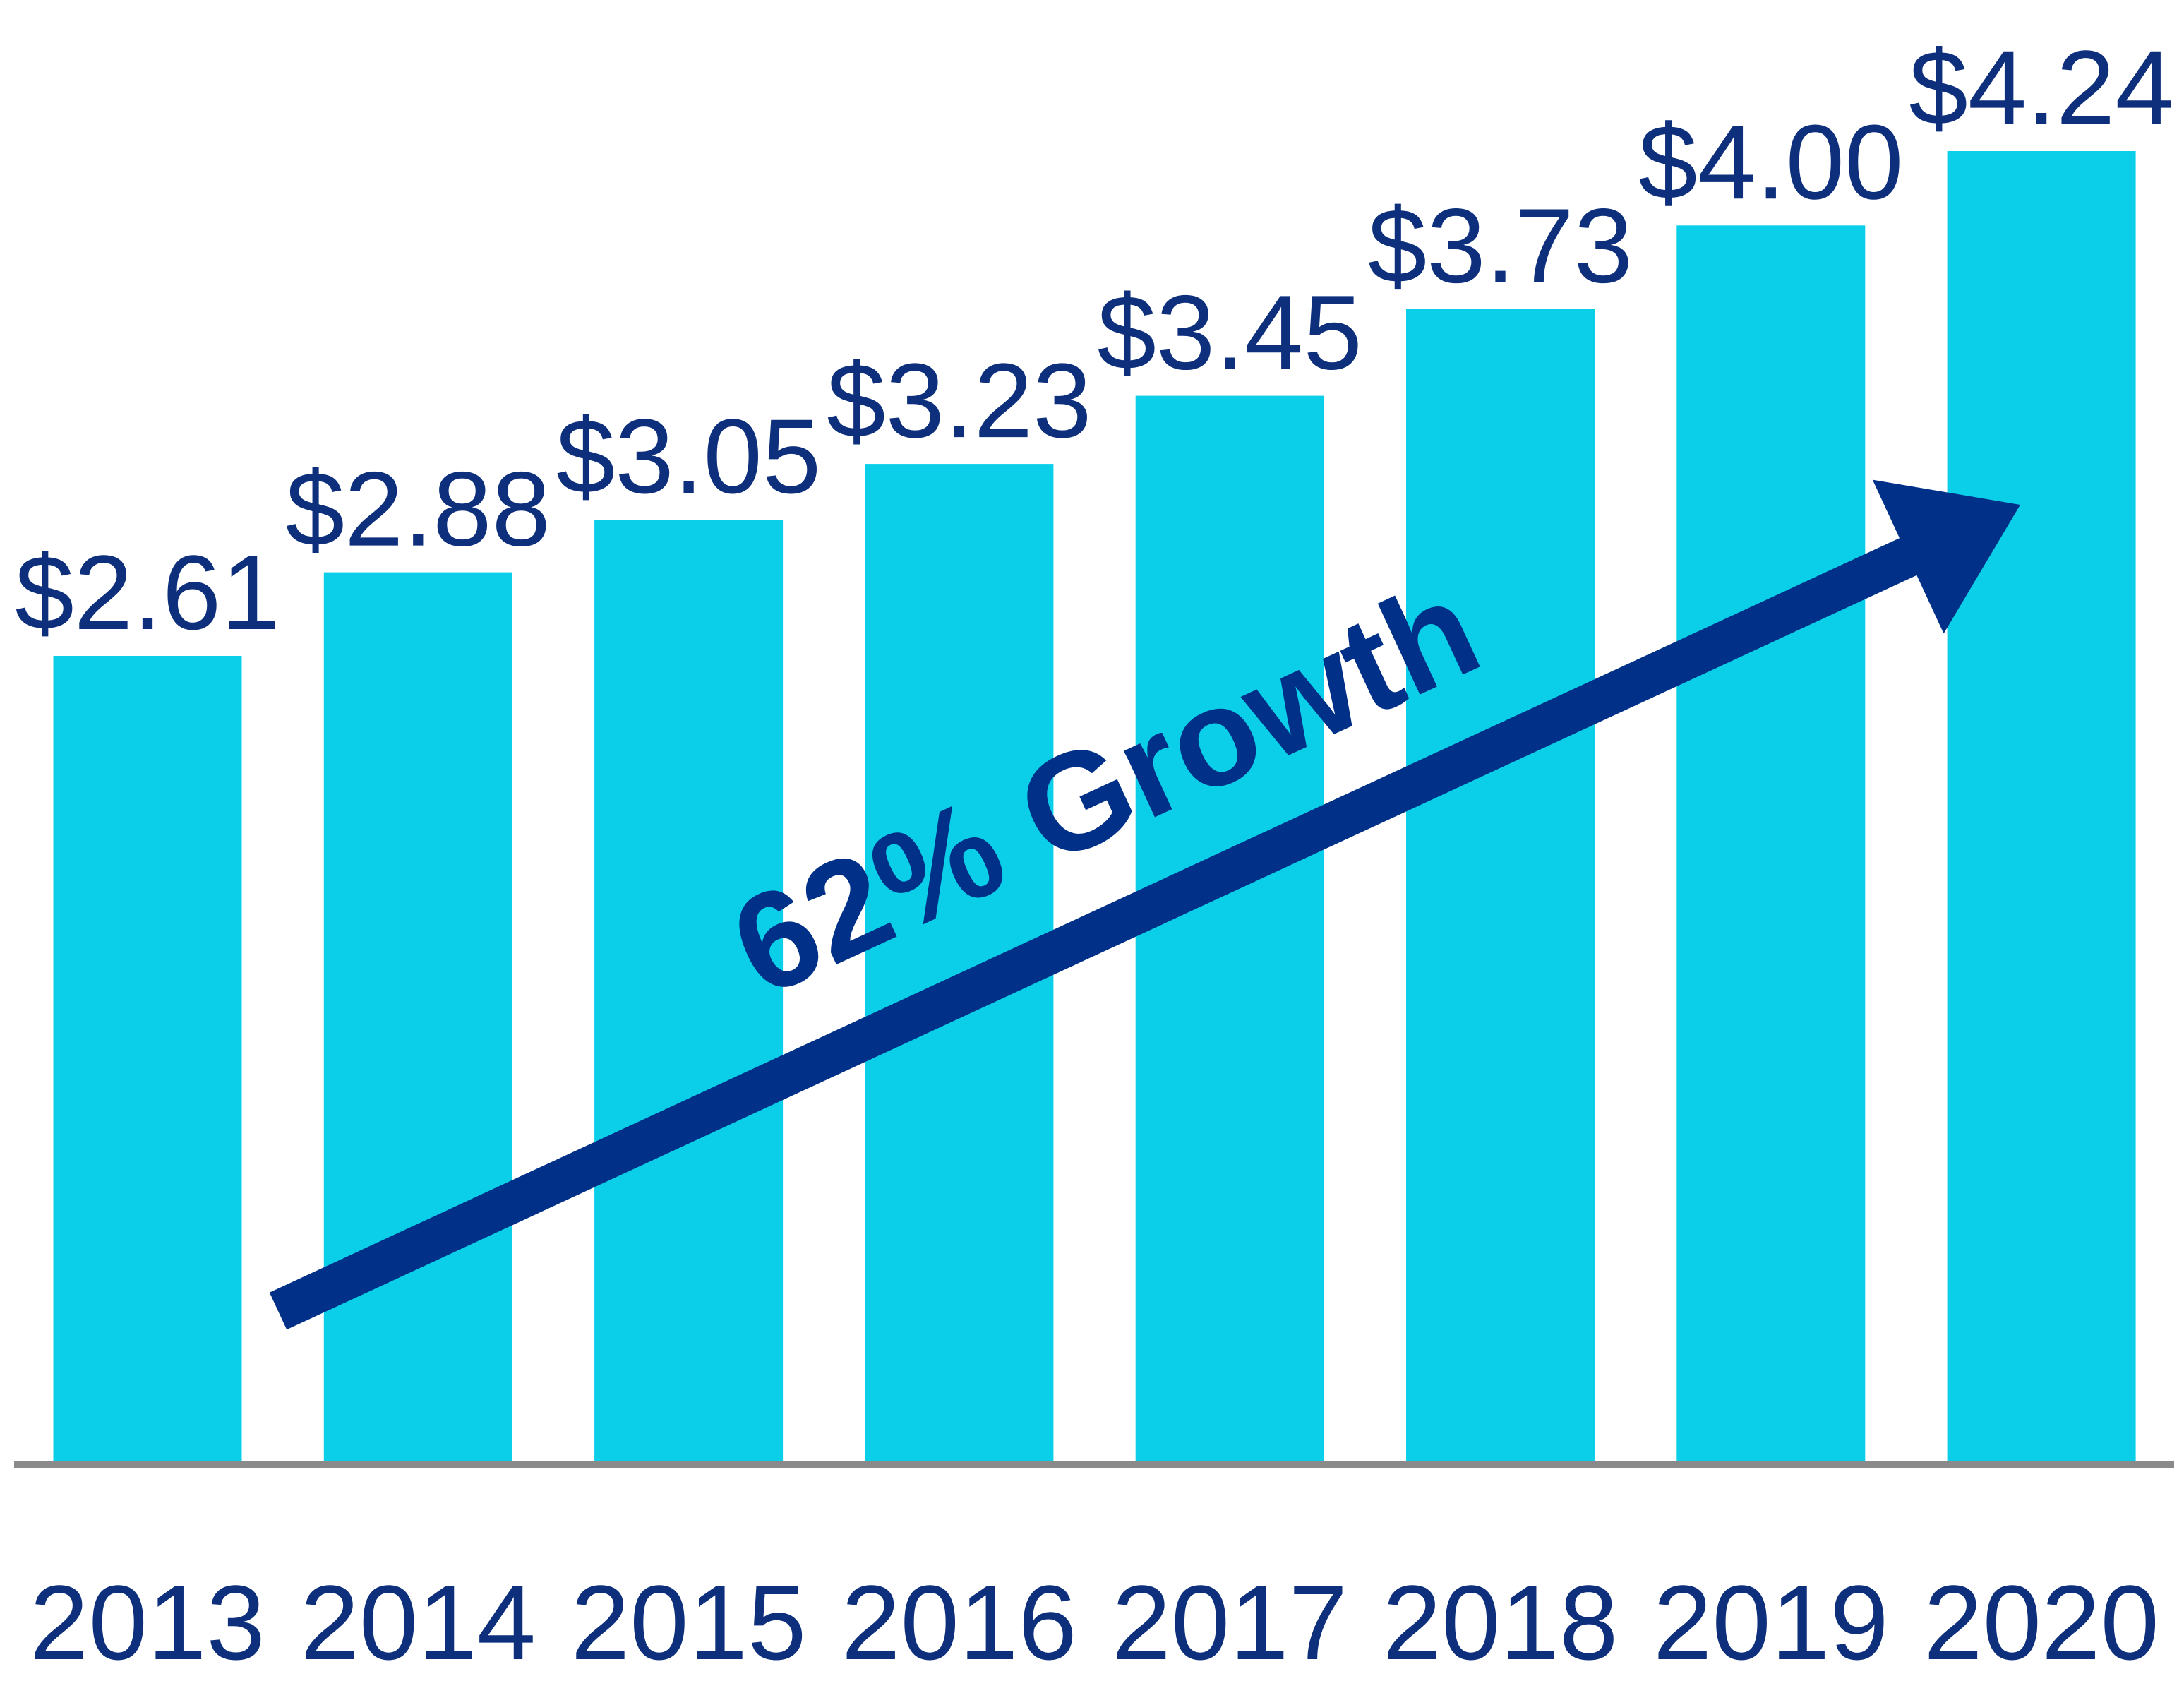  I want to click on value-label-2016: $3.23, so click(959, 400).